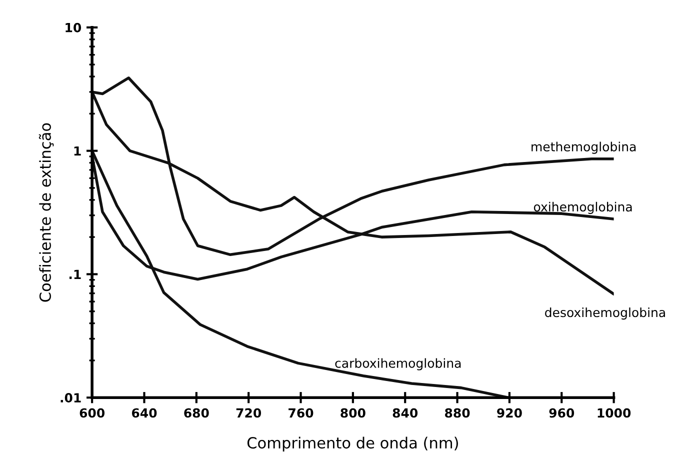 The height and width of the screenshot is (457, 682). Describe the element at coordinates (74, 27) in the screenshot. I see `y-tick-label: 10` at that location.